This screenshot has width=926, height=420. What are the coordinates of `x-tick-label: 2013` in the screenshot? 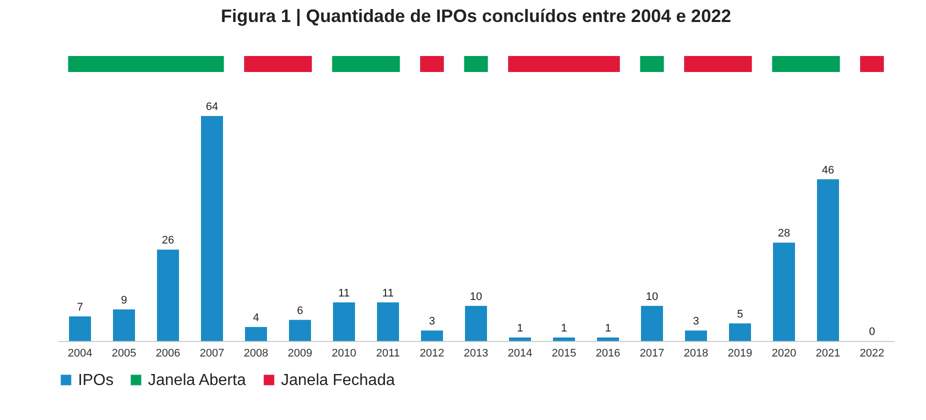 It's located at (476, 354).